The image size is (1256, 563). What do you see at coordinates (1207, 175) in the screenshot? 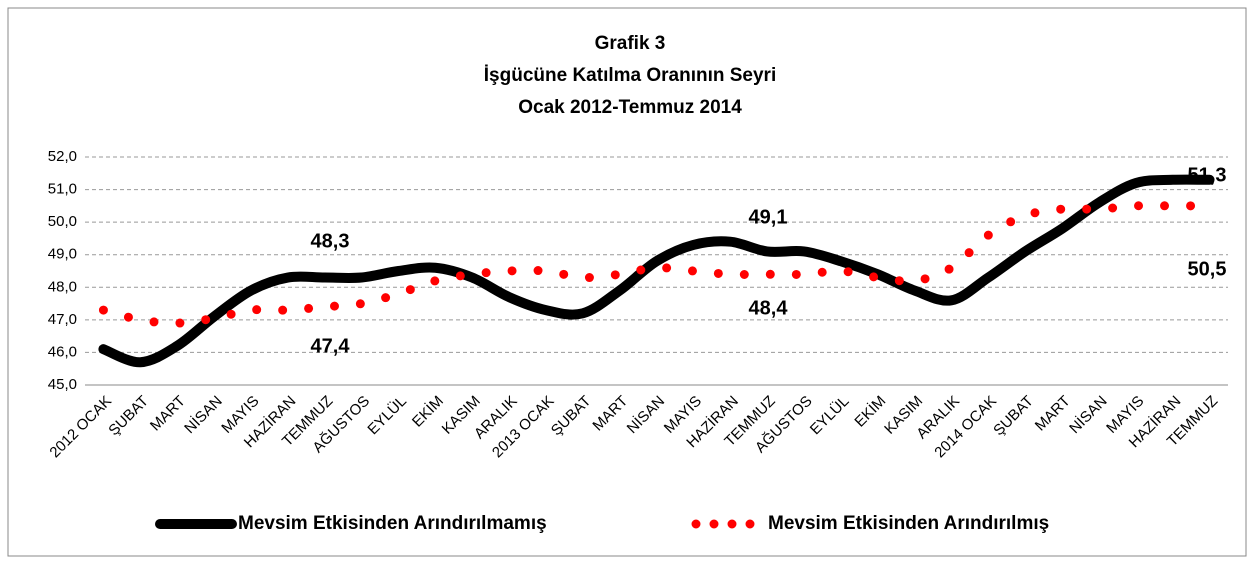
I see `annotation: 51,3` at bounding box center [1207, 175].